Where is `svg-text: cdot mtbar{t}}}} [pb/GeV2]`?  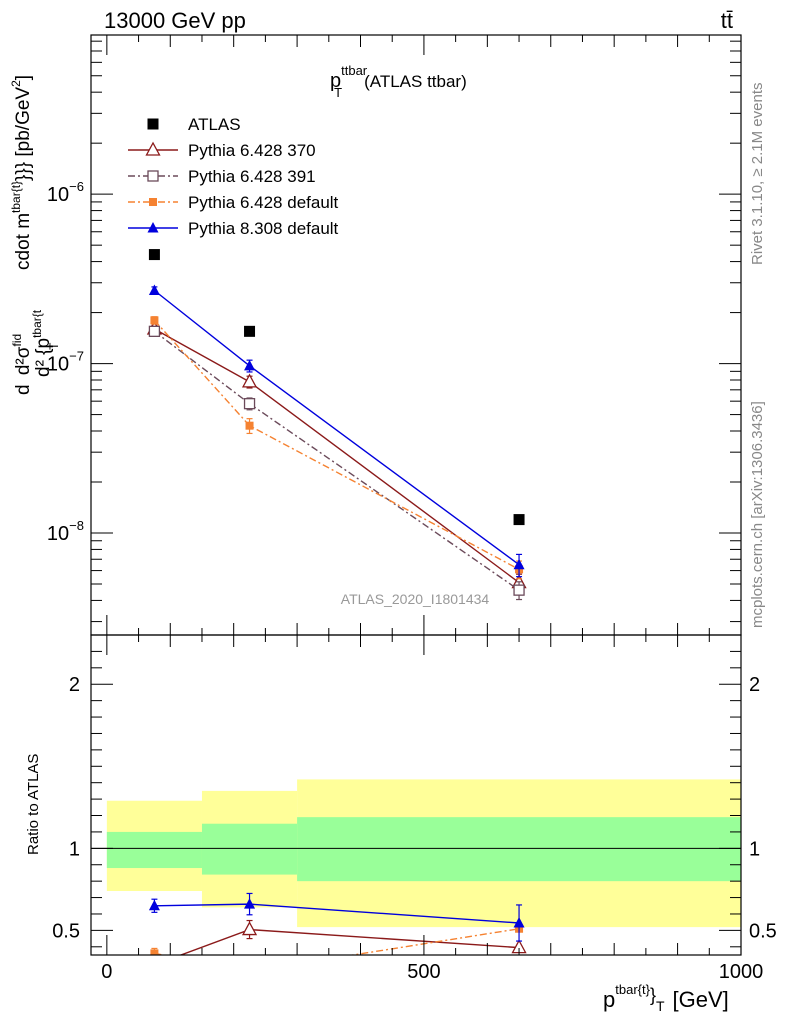
svg-text: cdot mtbar{t}}}} [pb/GeV2] is located at coordinates (21, 172).